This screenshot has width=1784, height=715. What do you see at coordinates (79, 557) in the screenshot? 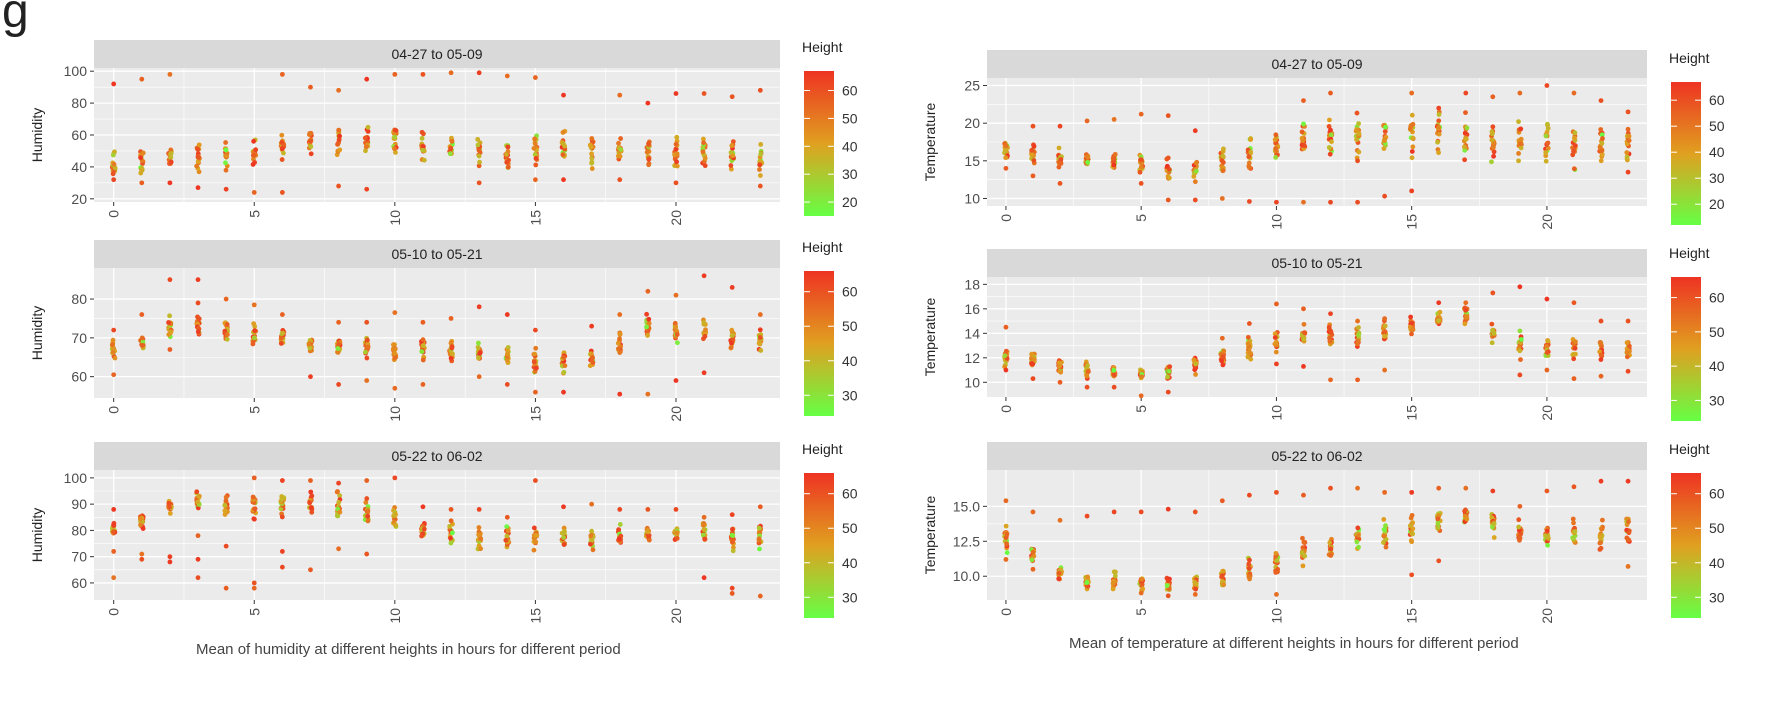
I see `y-tick-label: 70` at bounding box center [79, 557].